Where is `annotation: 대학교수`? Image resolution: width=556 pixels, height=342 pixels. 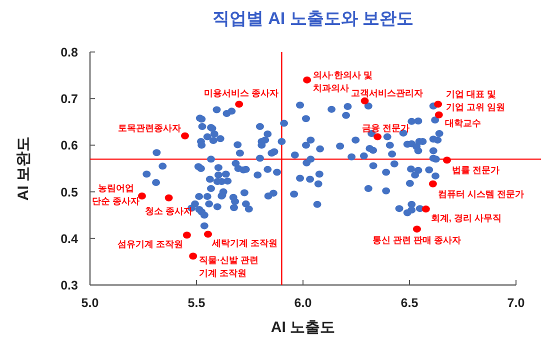
annotation: 대학교수 is located at coordinates (462, 123).